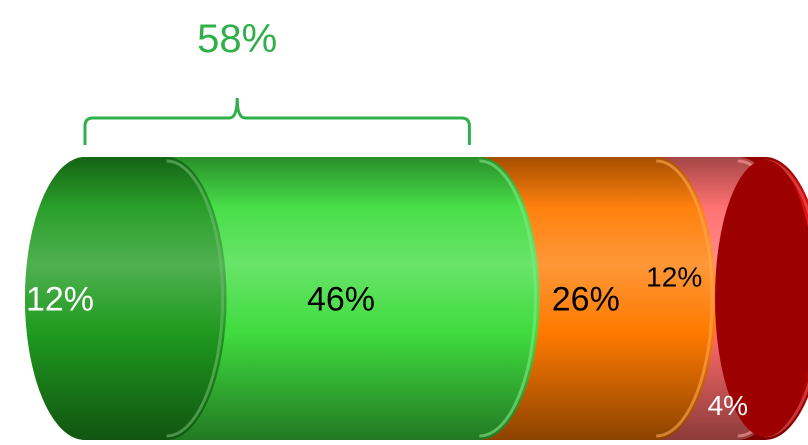 This screenshot has width=808, height=445. I want to click on bracket-path, so click(277, 121).